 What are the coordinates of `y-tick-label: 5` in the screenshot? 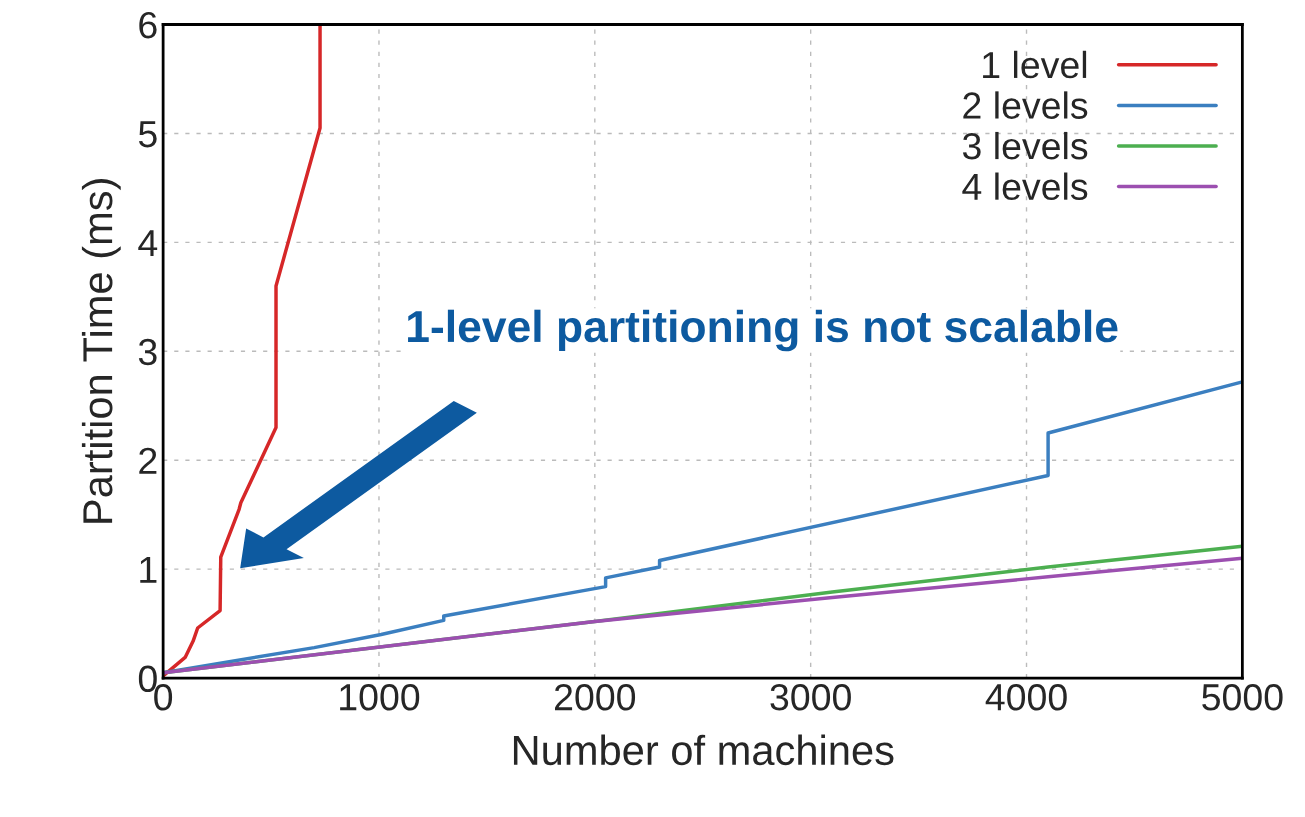 It's located at (147, 134).